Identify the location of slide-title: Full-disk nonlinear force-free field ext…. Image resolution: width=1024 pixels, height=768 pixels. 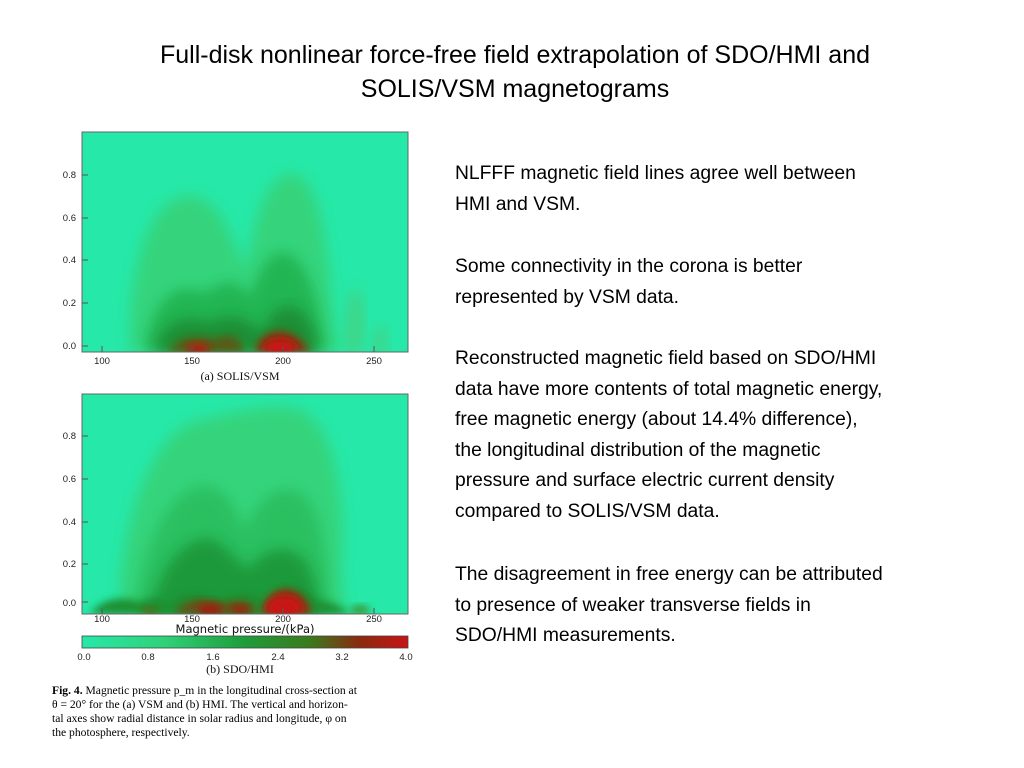
(515, 72).